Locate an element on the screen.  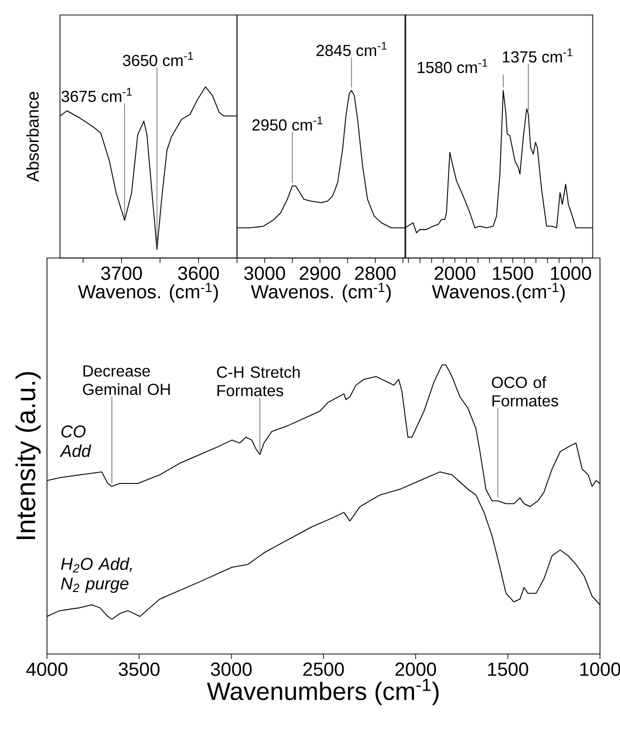
annotation: 1375 cm$^{-1}$ is located at coordinates (537, 55).